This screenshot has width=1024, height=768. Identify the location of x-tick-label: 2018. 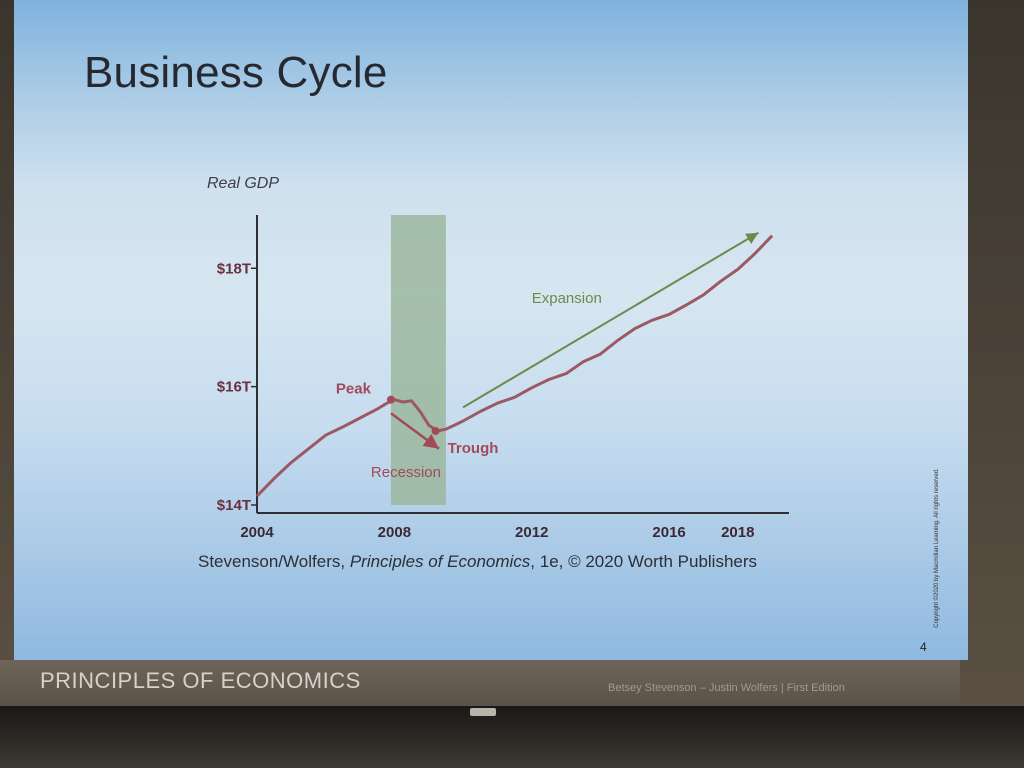
(737, 532).